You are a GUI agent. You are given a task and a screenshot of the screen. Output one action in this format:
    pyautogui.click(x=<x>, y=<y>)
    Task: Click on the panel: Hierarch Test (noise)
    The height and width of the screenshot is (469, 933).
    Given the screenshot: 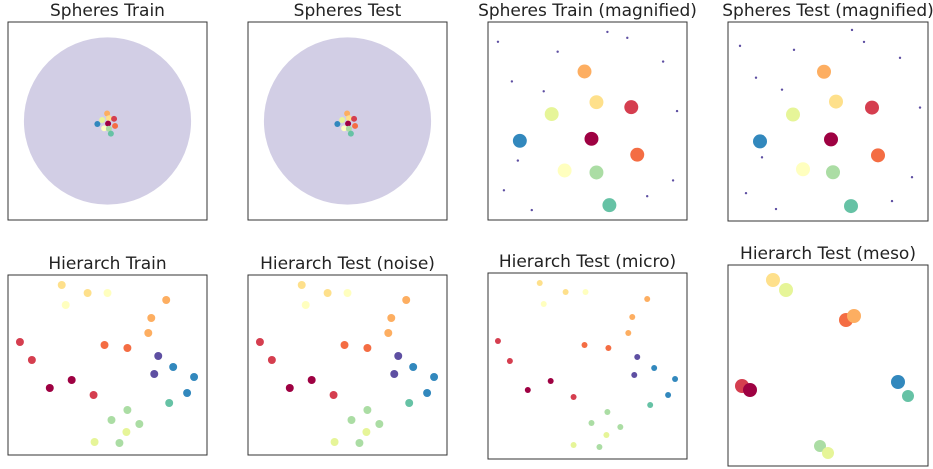 What is the action you would take?
    pyautogui.click(x=347, y=355)
    